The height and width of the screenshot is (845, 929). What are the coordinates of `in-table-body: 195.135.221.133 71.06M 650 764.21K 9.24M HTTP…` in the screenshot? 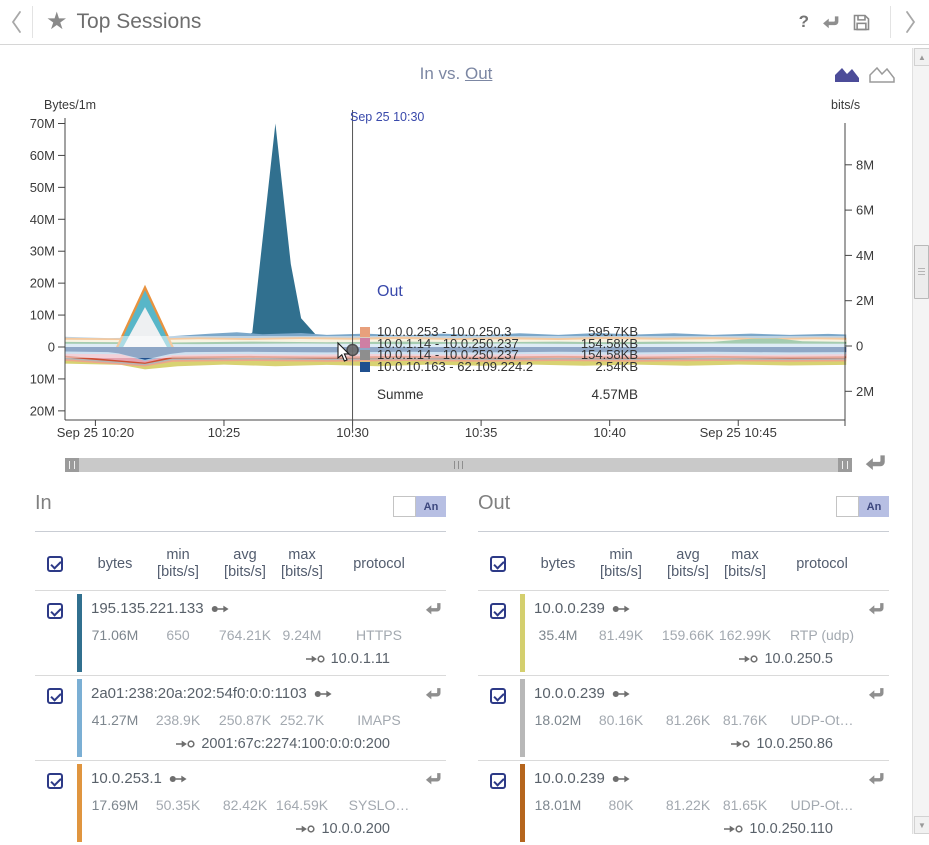 It's located at (240, 717).